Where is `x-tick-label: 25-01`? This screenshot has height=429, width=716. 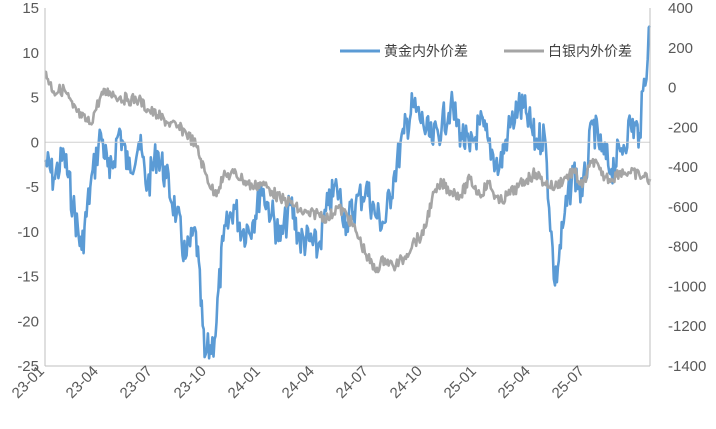
x-tick-label: 25-01 is located at coordinates (460, 382).